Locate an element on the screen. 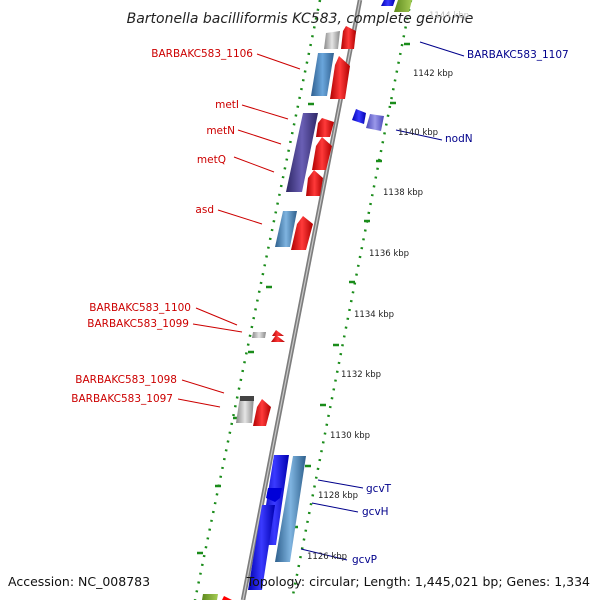 The height and width of the screenshot is (600, 600). tick-label-1134: 1134 kbp is located at coordinates (374, 315).